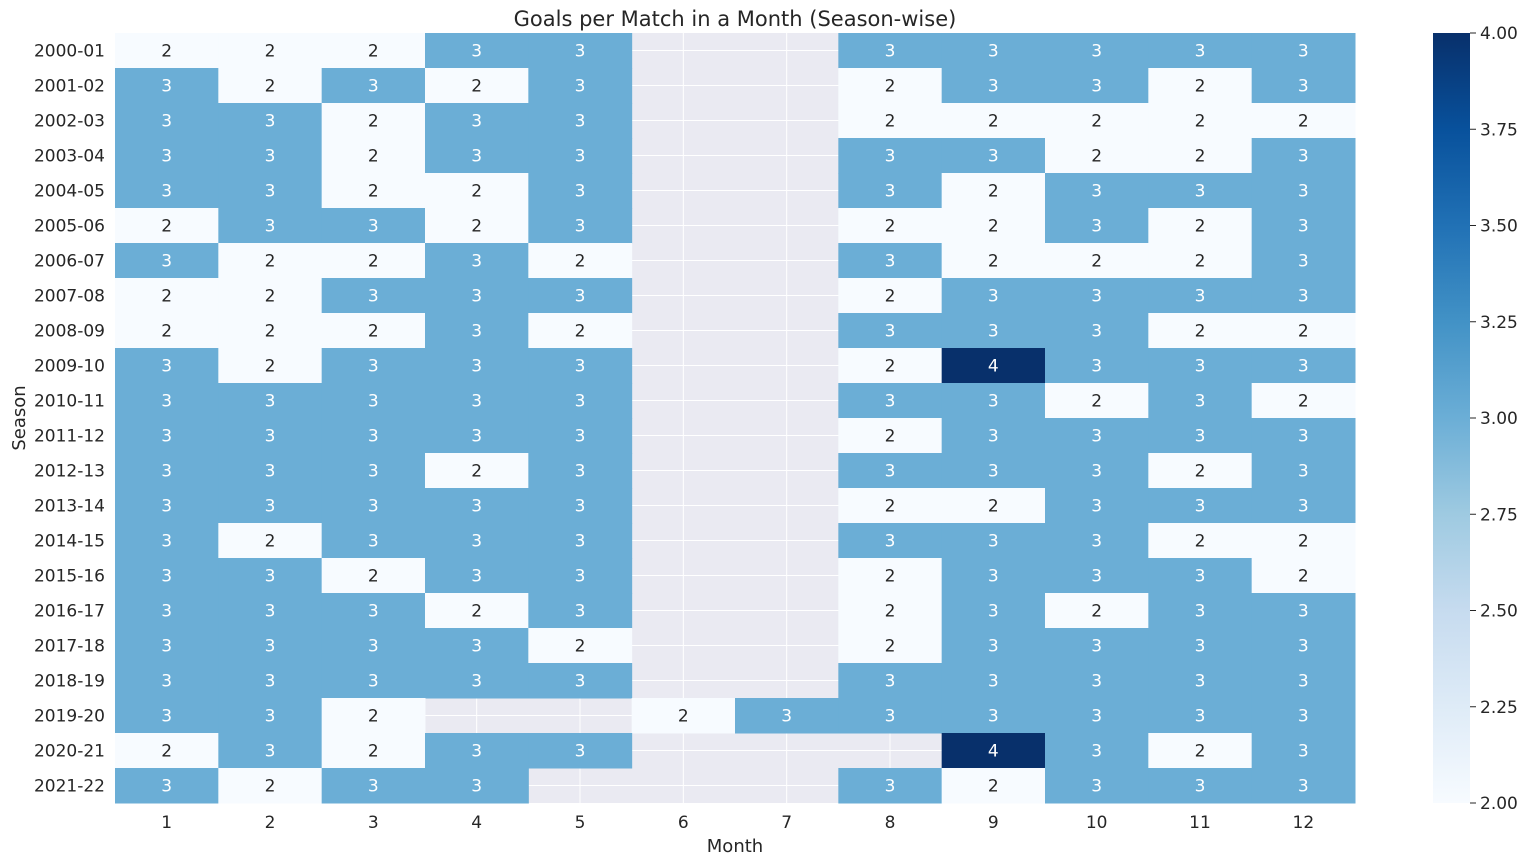 This screenshot has height=865, width=1528. Describe the element at coordinates (373, 823) in the screenshot. I see `x-tick-label: 3` at that location.